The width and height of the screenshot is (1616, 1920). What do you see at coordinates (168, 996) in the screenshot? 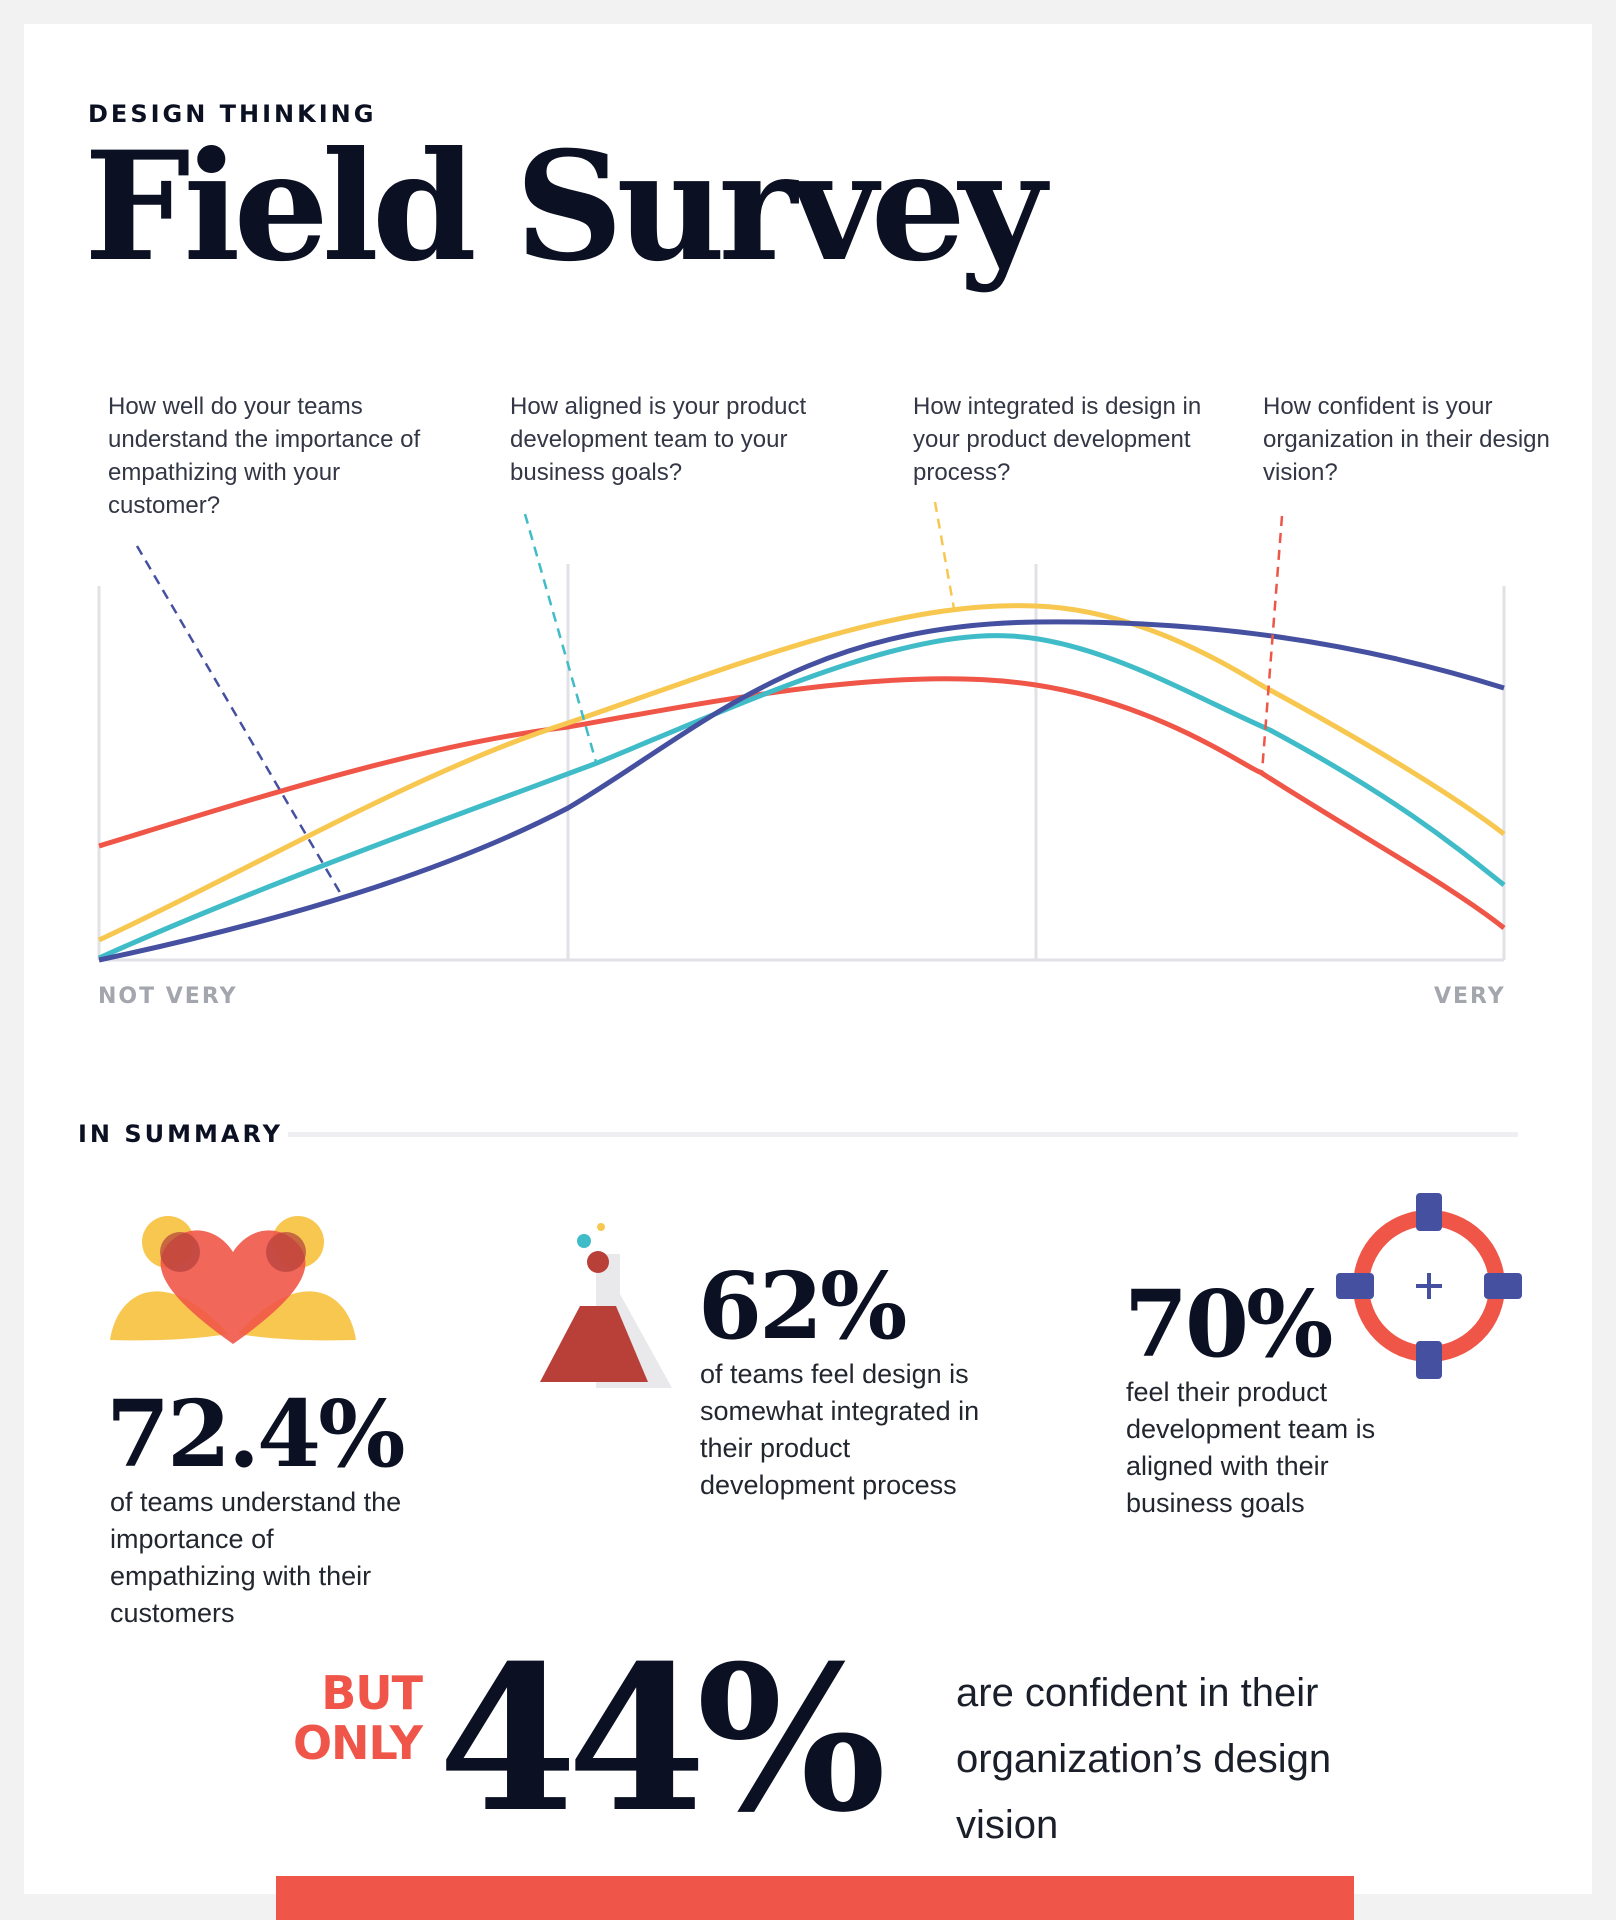
I see `x-axis-min-label: NOT VERY` at bounding box center [168, 996].